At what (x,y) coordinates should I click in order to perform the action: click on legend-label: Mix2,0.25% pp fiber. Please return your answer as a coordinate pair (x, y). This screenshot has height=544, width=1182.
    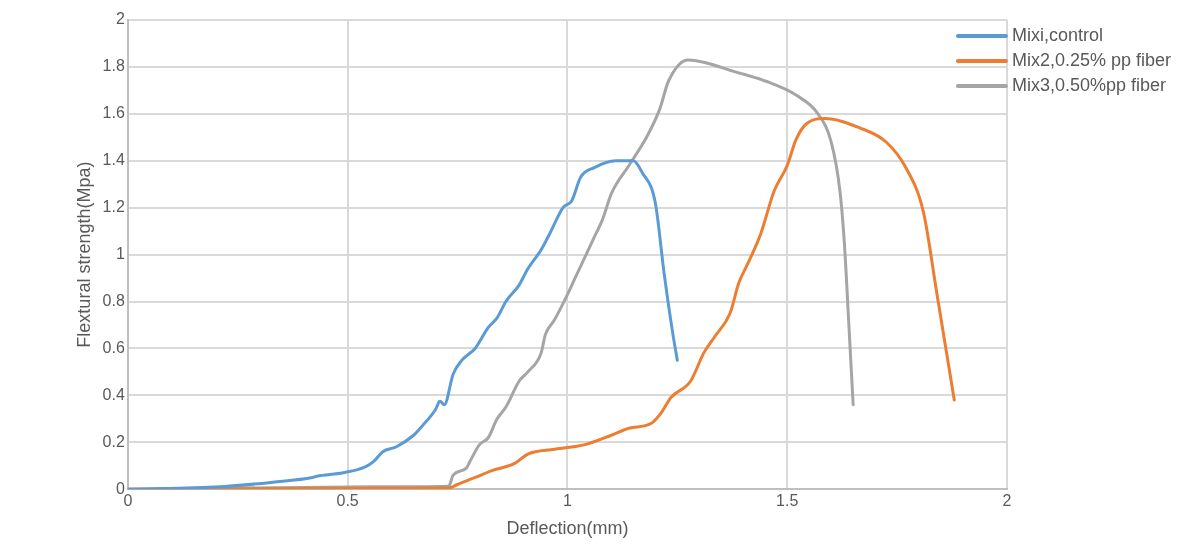
    Looking at the image, I should click on (1091, 59).